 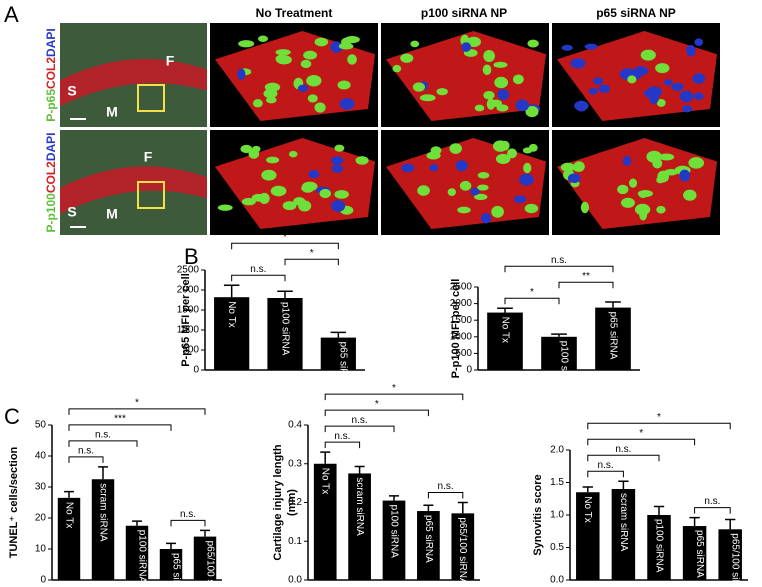 I want to click on y-tick-label: 0.0, so click(x=557, y=580).